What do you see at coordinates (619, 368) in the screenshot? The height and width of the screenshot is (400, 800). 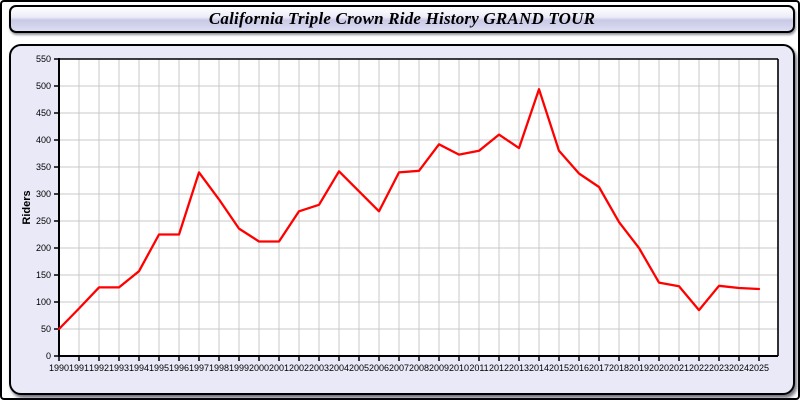 I see `x-tick-label: 2018` at bounding box center [619, 368].